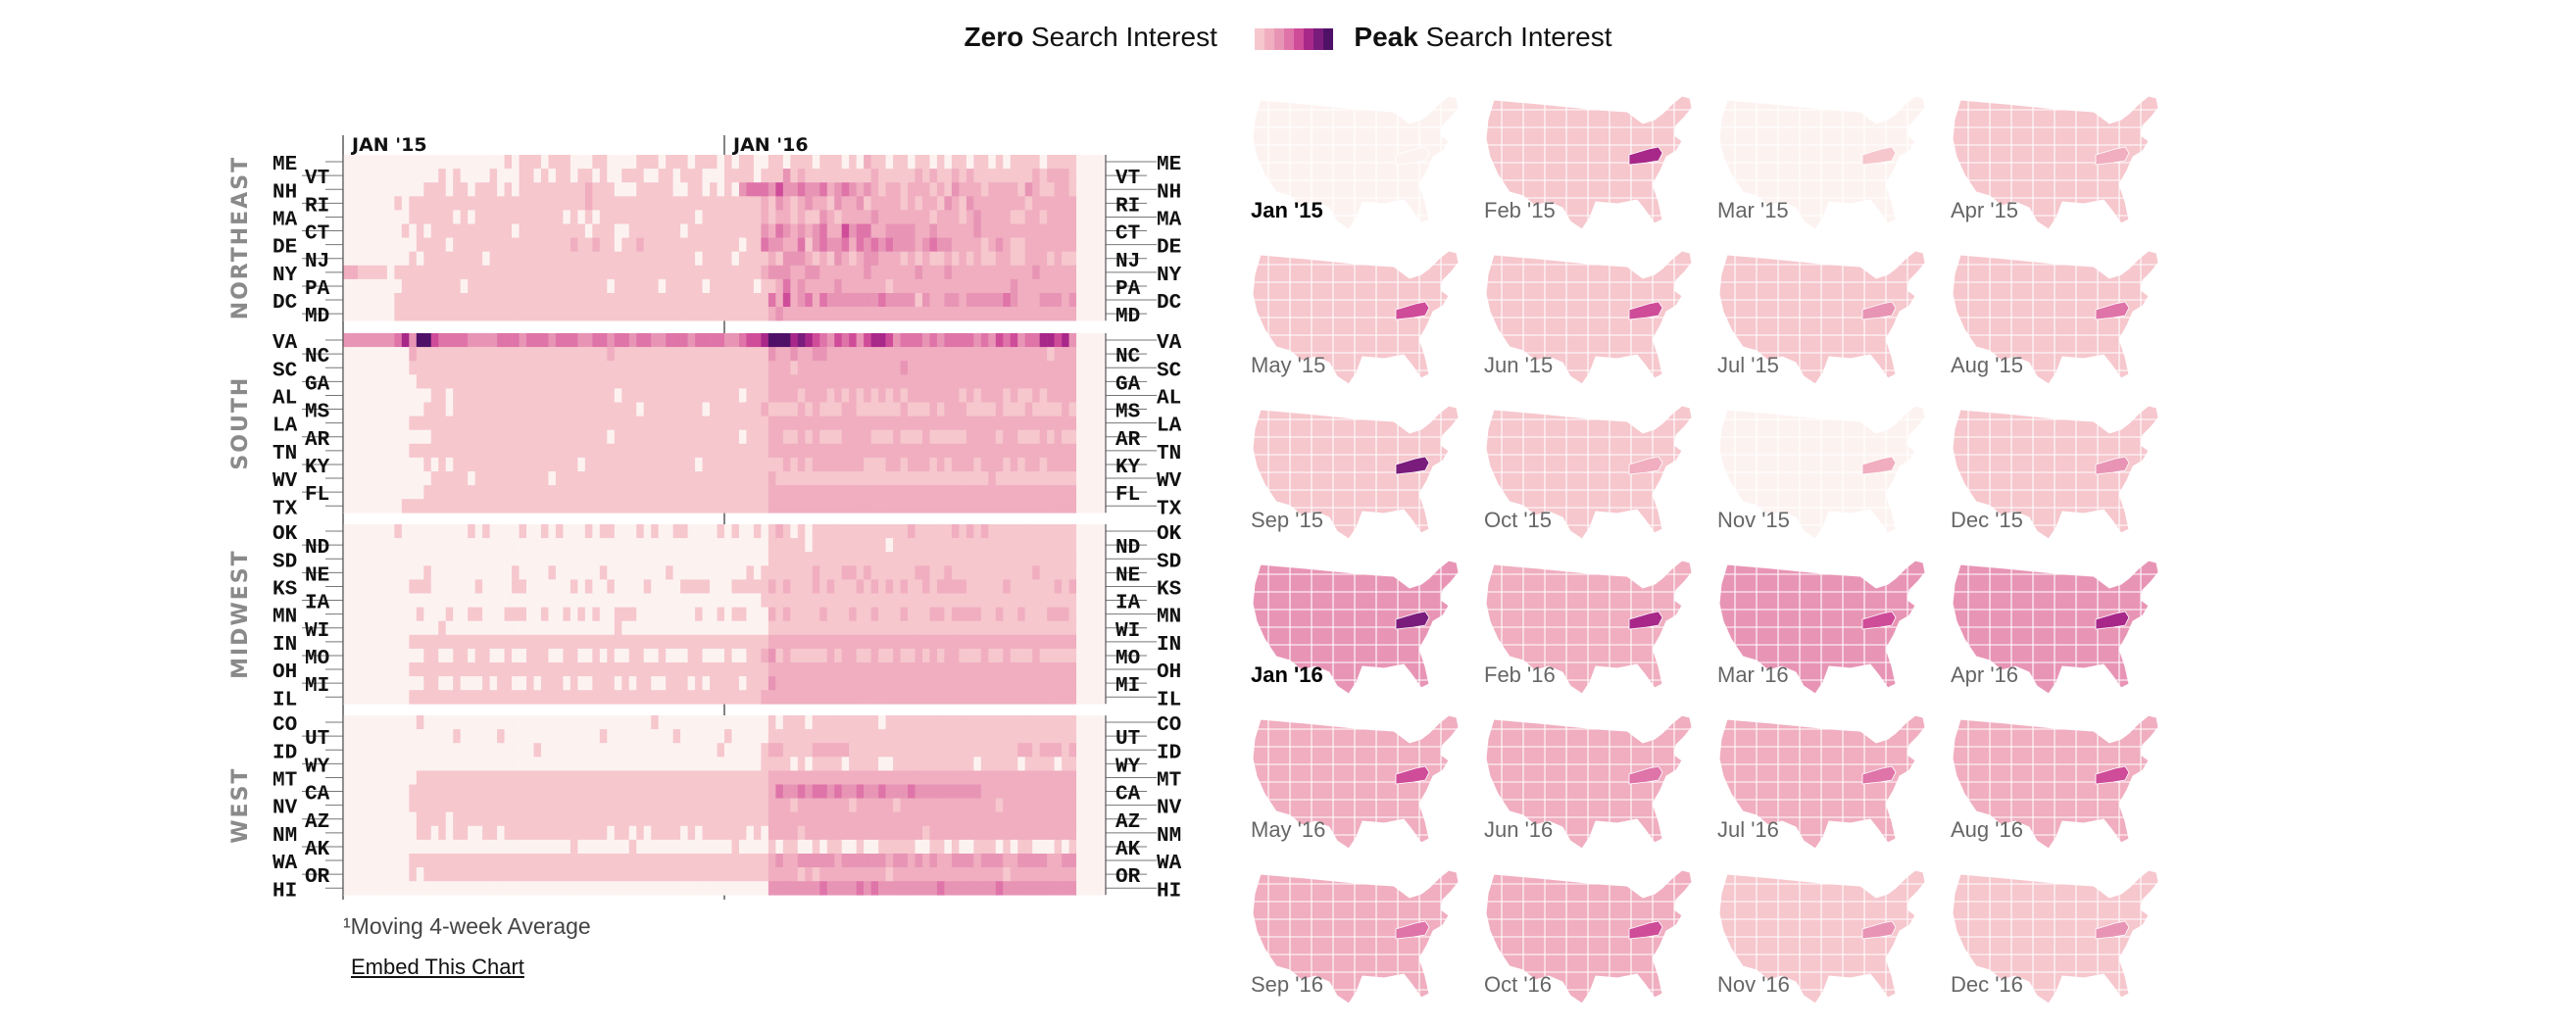 The height and width of the screenshot is (1028, 2576). What do you see at coordinates (1169, 192) in the screenshot?
I see `state-label-right: NH` at bounding box center [1169, 192].